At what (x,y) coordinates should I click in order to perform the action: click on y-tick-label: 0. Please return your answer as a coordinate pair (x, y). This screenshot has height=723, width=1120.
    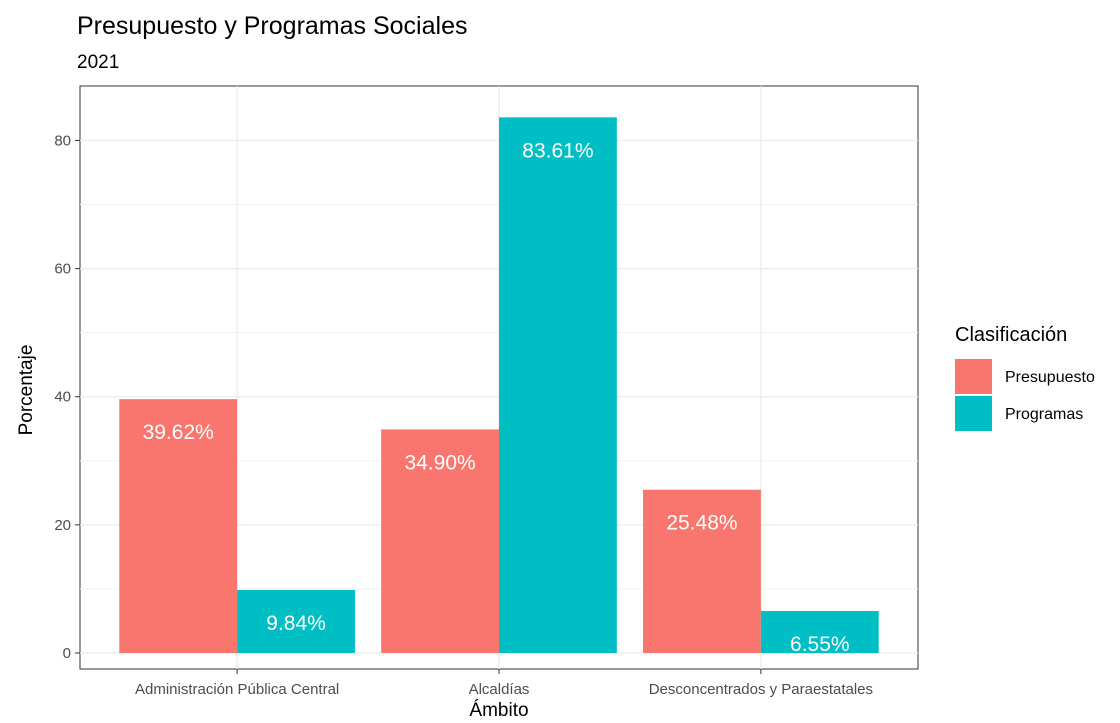
    Looking at the image, I should click on (67, 653).